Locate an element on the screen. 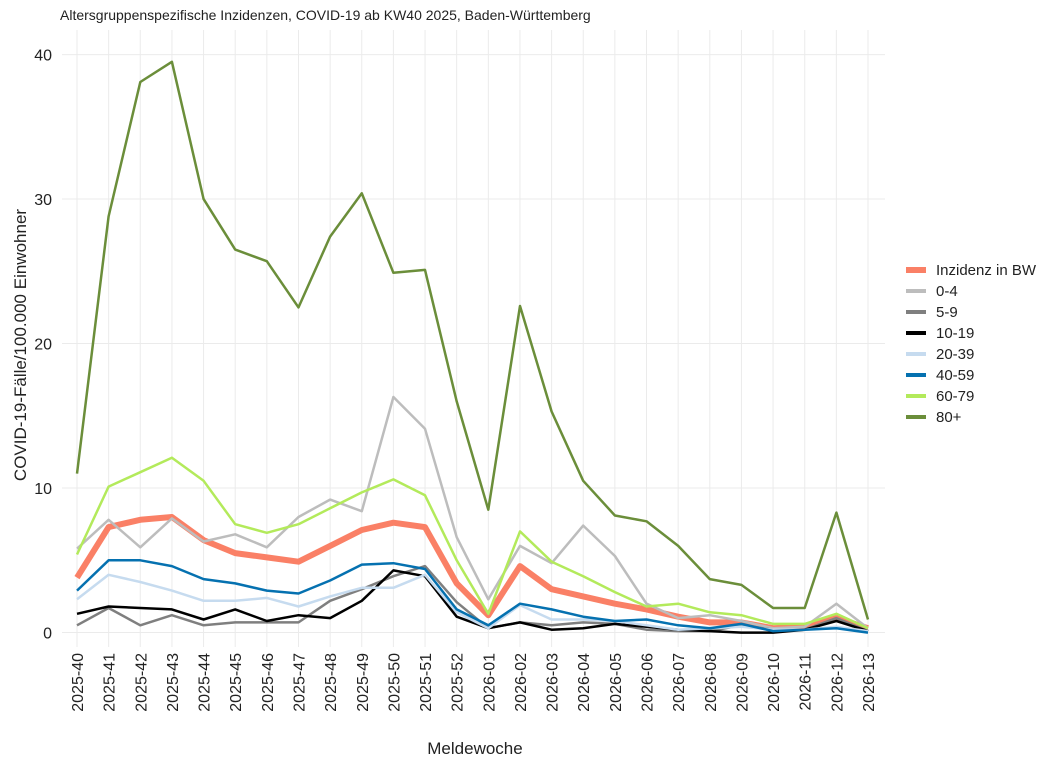 This screenshot has height=765, width=1050. x-tick-label: 2026-08 is located at coordinates (711, 682).